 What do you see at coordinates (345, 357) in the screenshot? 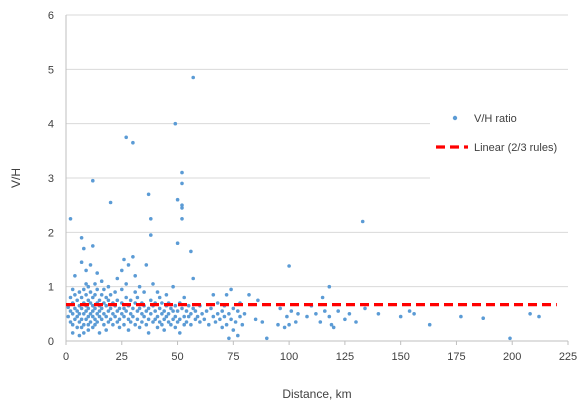
I see `x-tick-label: 125` at bounding box center [345, 357].